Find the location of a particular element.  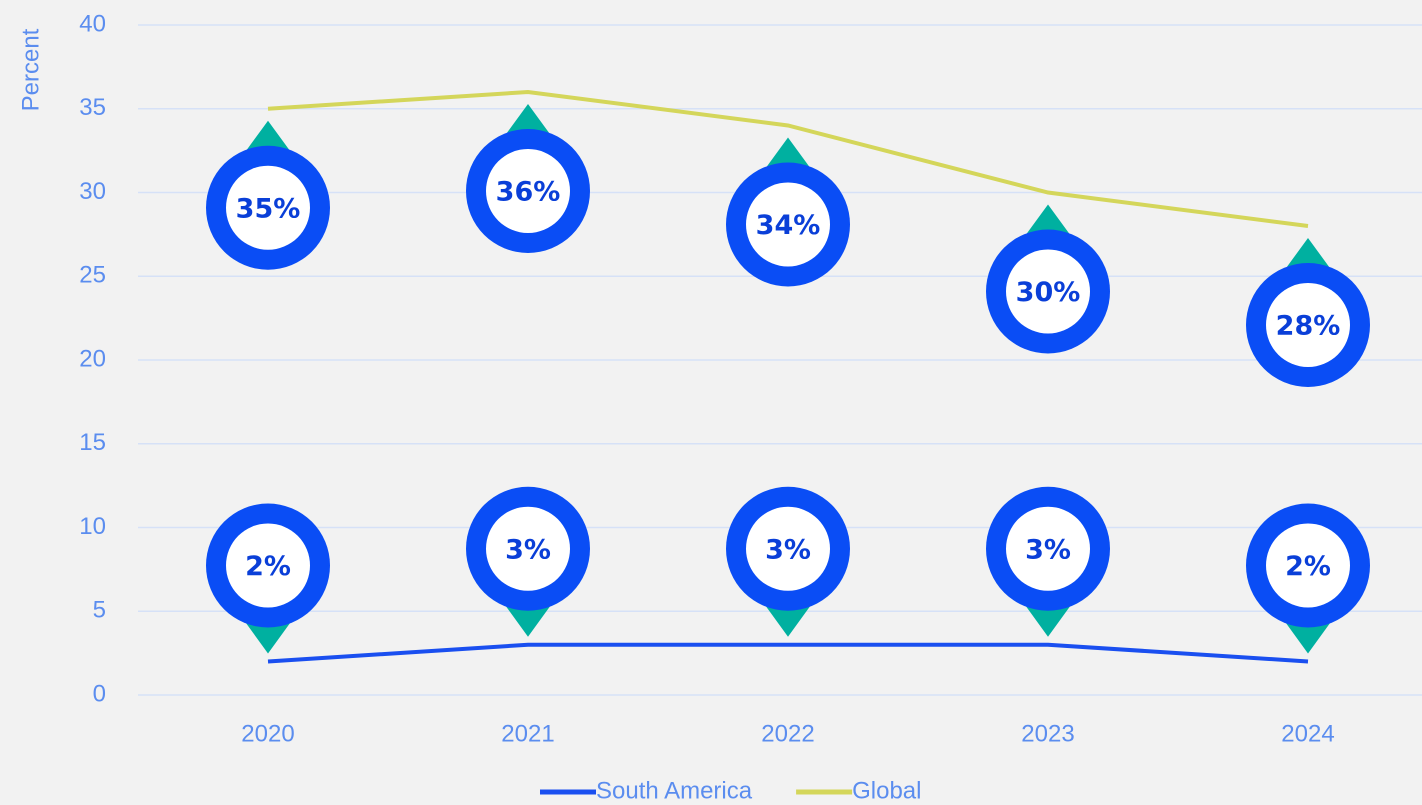

data-label-pin: 36% is located at coordinates (528, 178).